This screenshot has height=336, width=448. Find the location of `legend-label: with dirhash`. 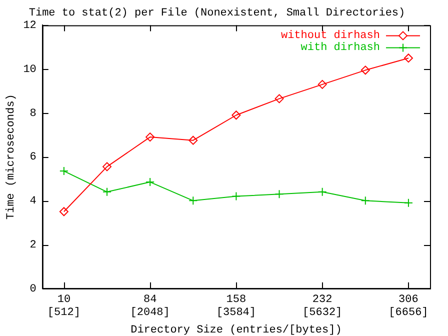

legend-label: with dirhash is located at coordinates (340, 48).